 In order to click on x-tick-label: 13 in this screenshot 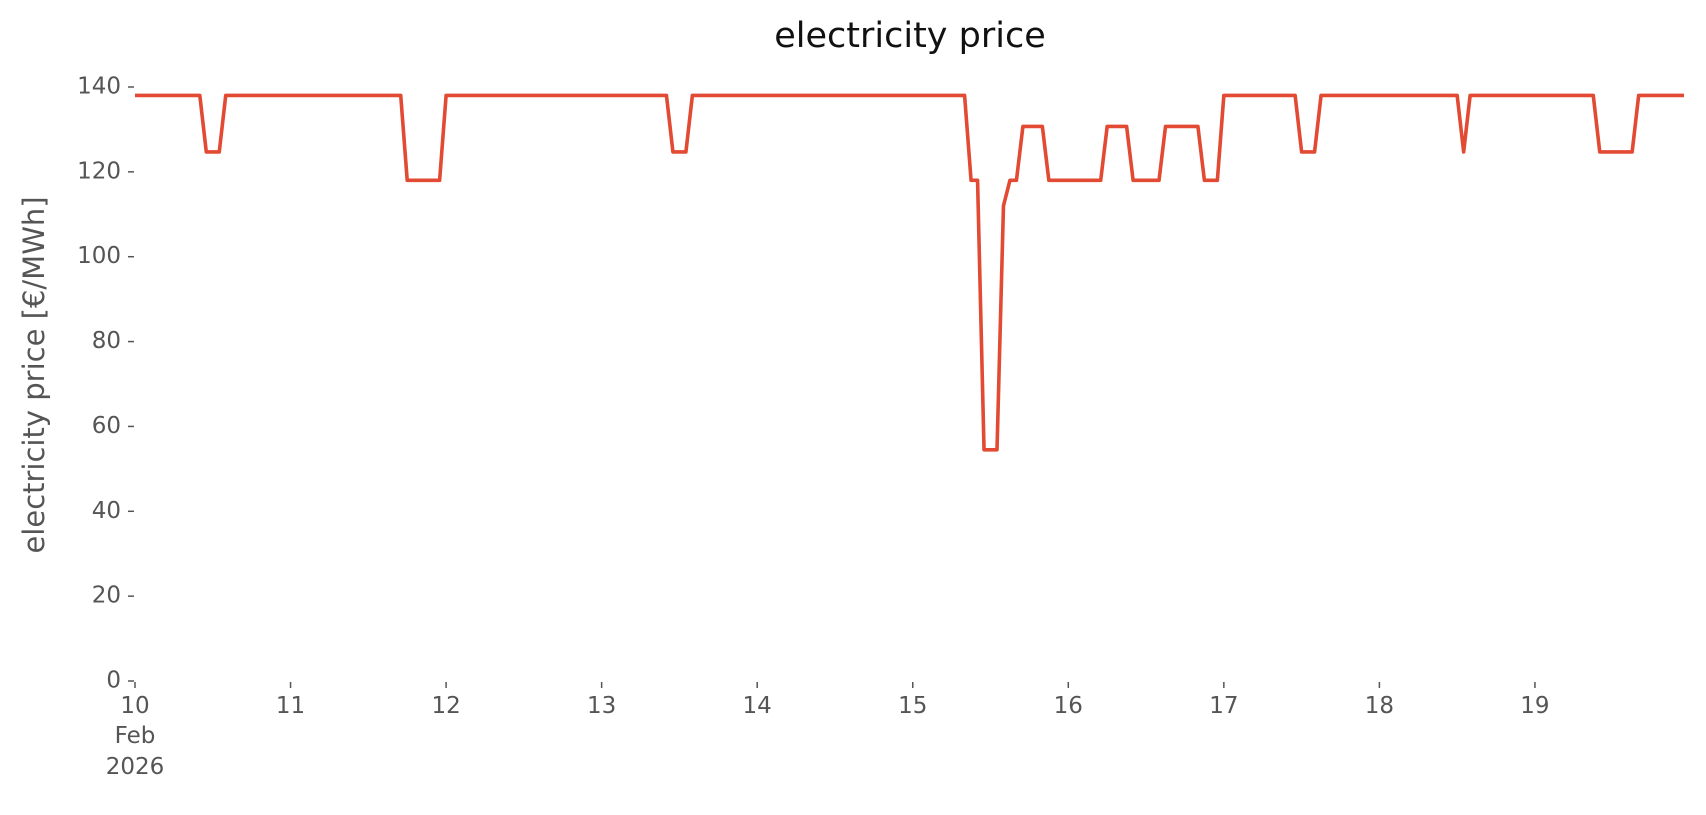, I will do `click(601, 706)`.